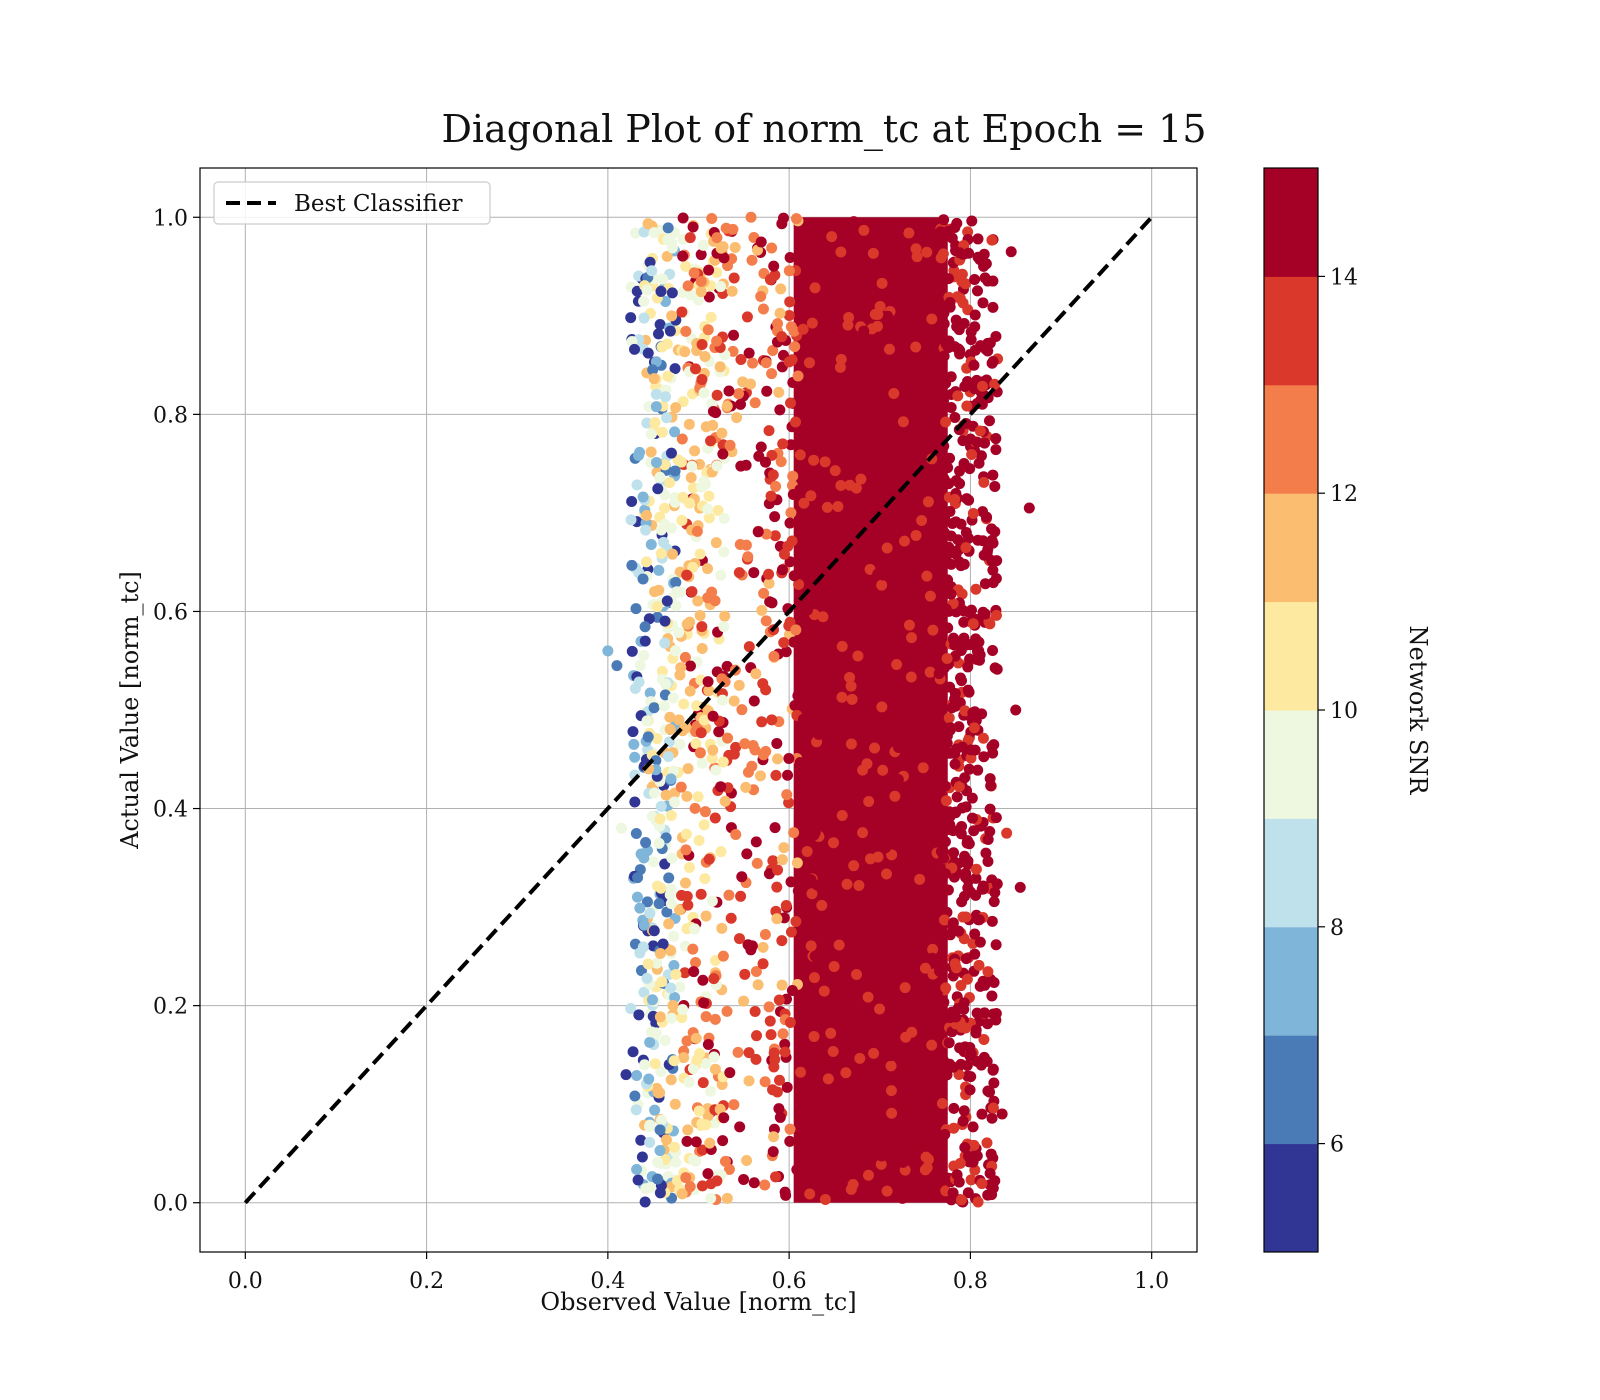 The height and width of the screenshot is (1400, 1600). Describe the element at coordinates (170, 415) in the screenshot. I see `y-tick-label: 0.8` at that location.